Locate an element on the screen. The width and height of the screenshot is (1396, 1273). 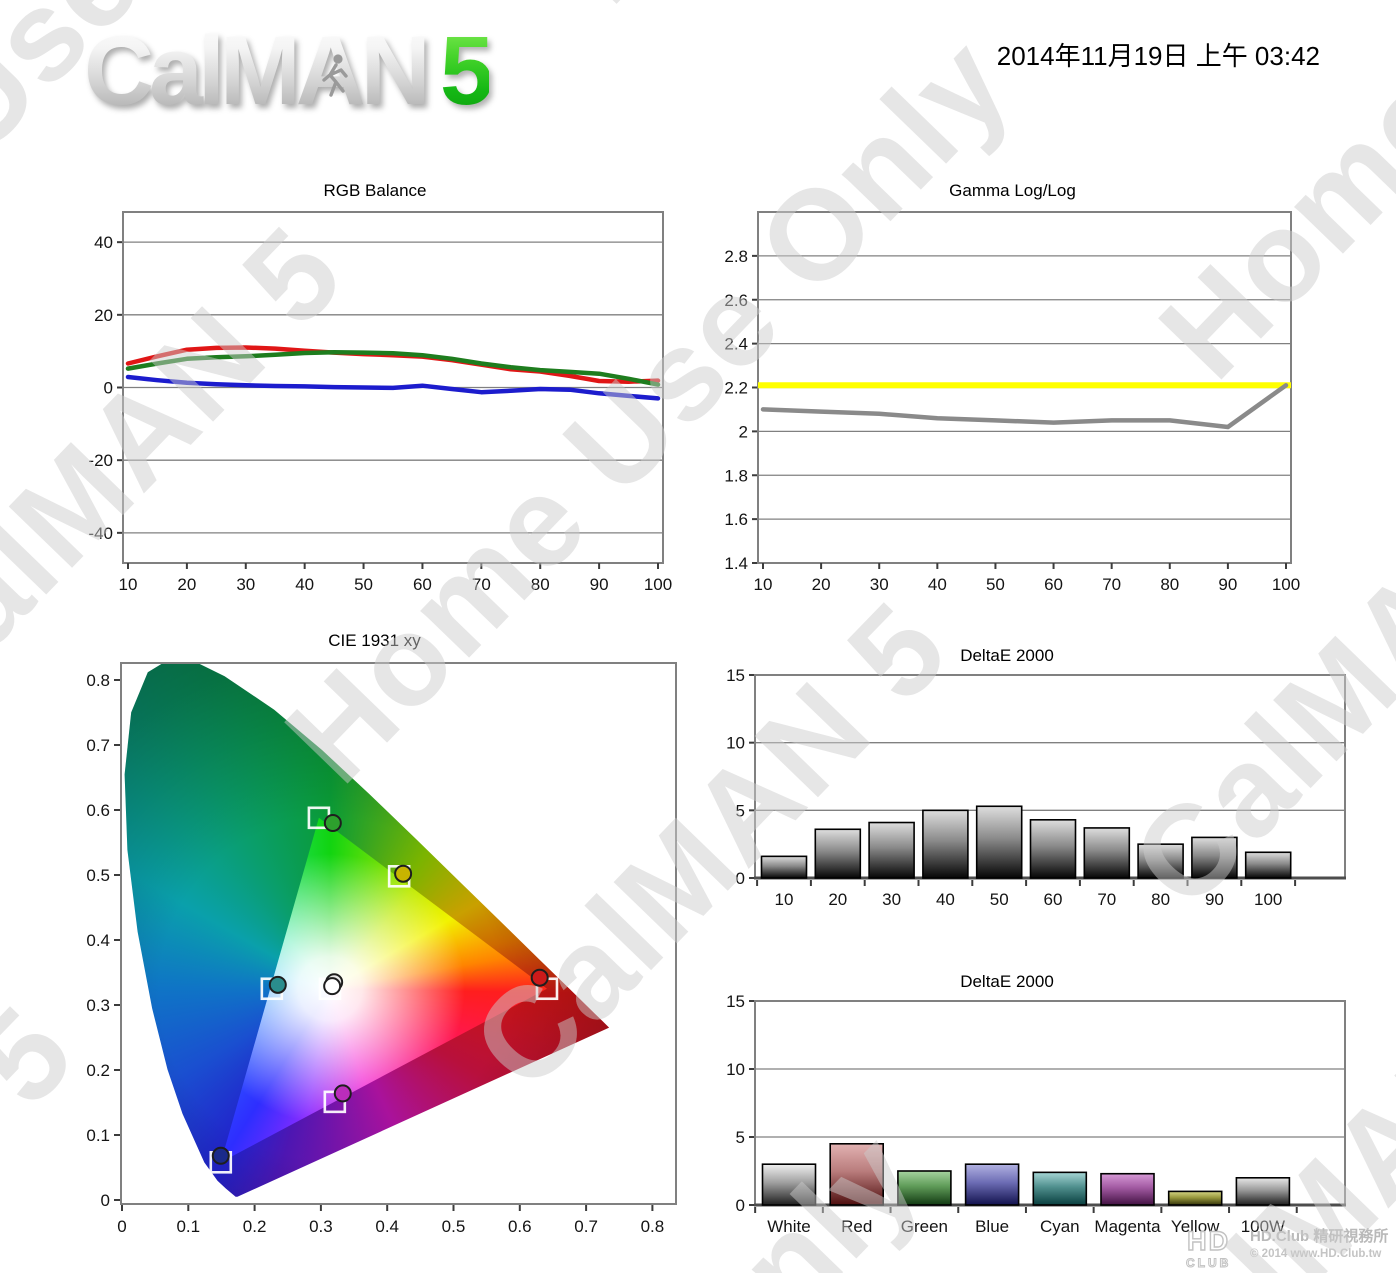
hdclub-logo-hd: HD is located at coordinates (1208, 1241).